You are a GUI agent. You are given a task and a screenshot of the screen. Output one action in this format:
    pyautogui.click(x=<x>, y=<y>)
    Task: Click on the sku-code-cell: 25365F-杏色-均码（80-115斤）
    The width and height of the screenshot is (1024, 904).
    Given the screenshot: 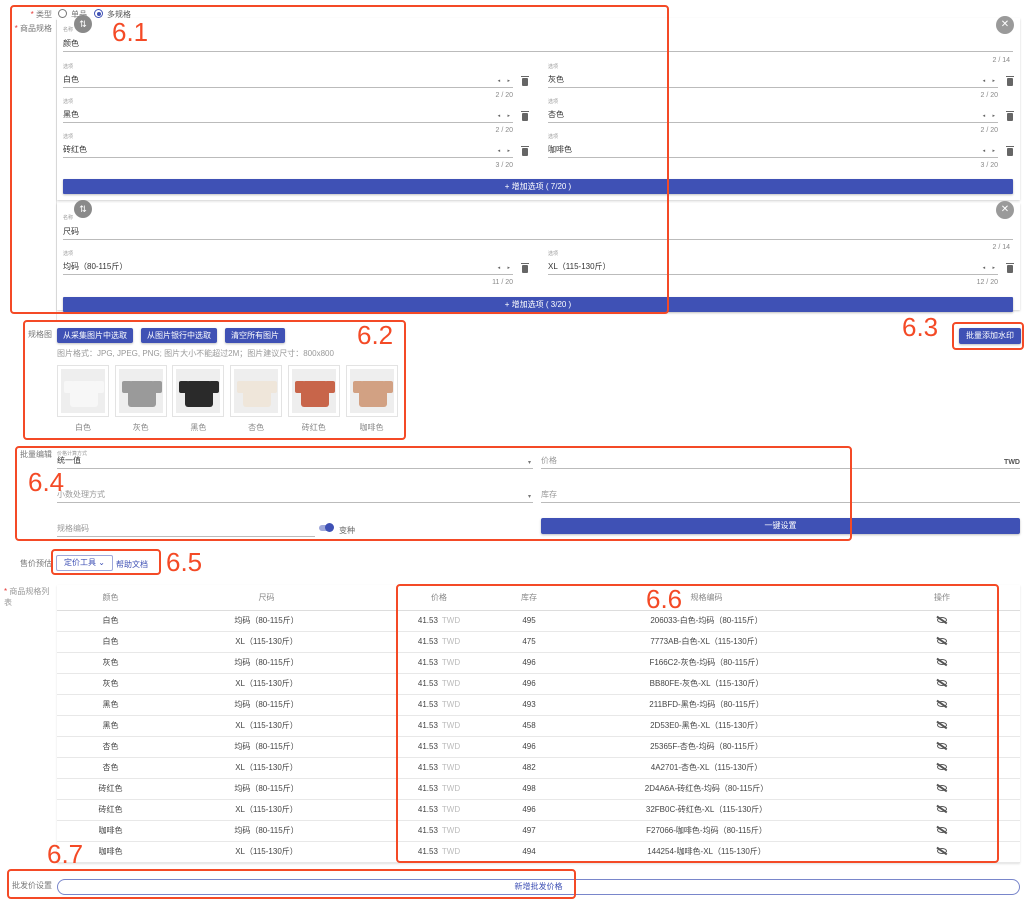 What is the action you would take?
    pyautogui.click(x=706, y=747)
    